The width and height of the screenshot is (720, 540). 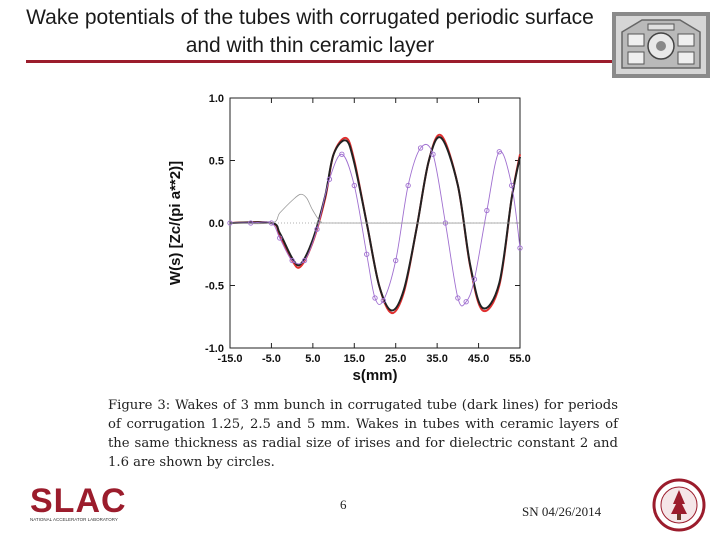 I want to click on x-tick-label: -15.0, so click(x=229, y=359).